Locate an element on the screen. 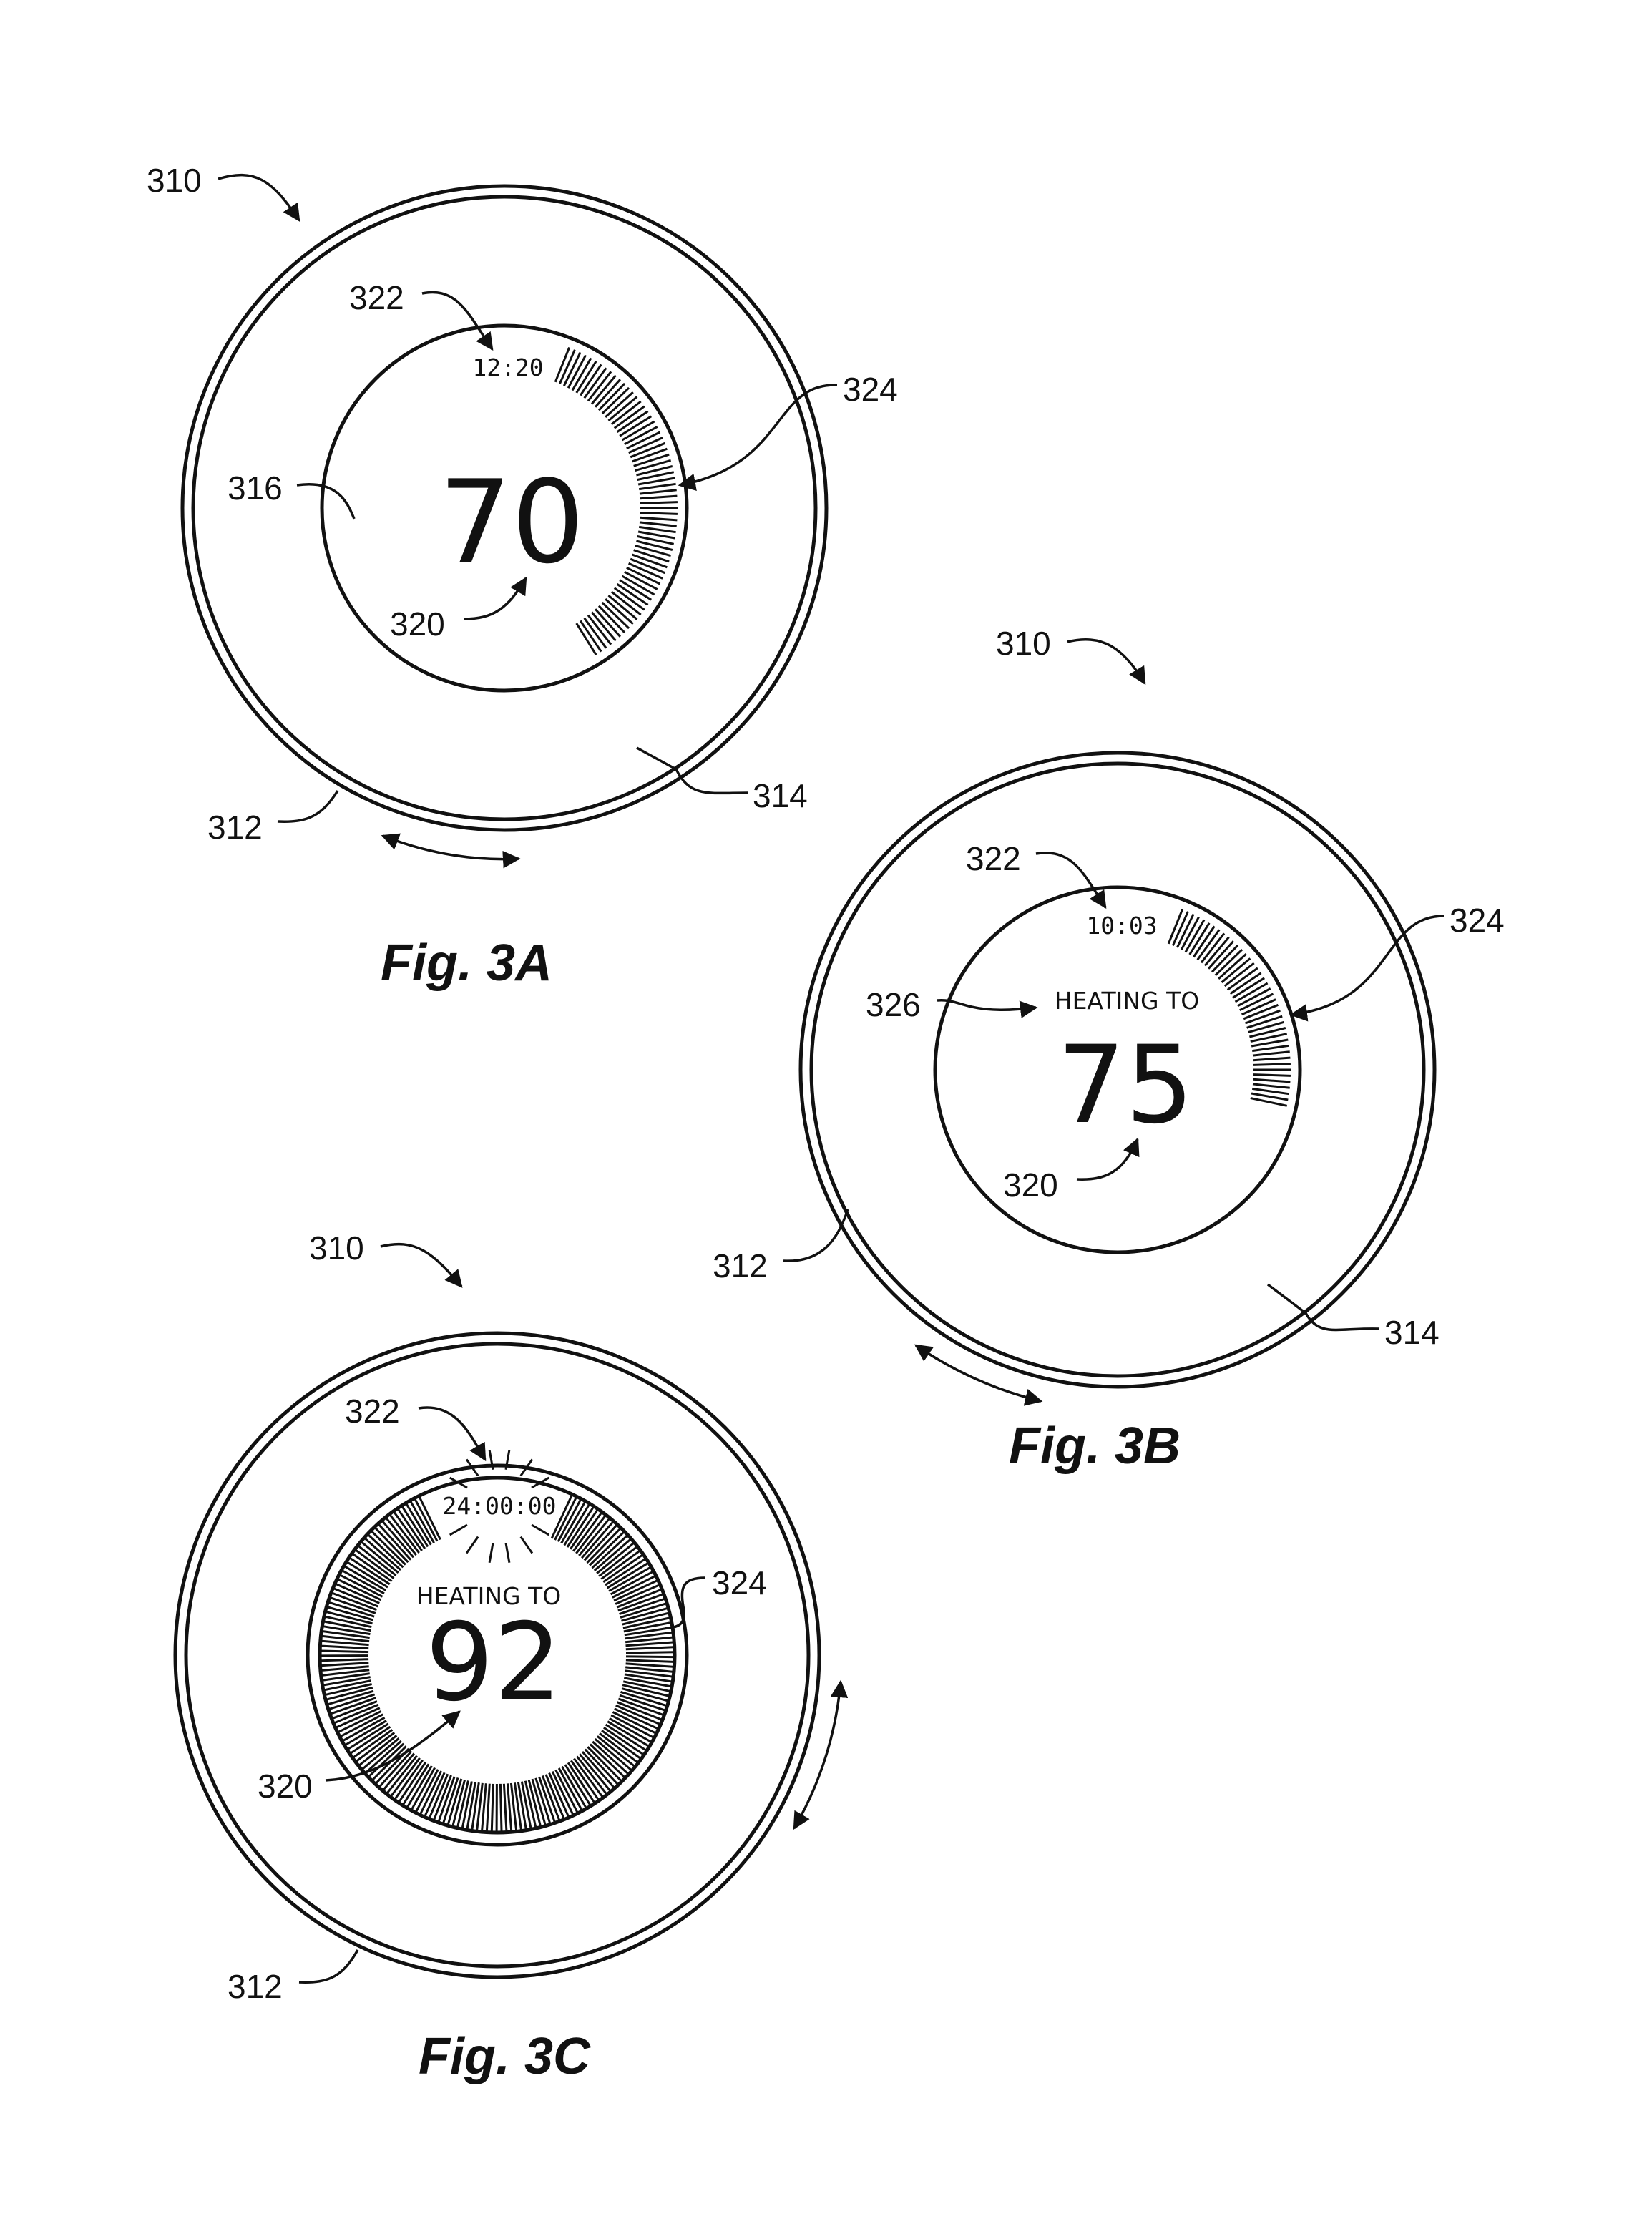 The image size is (1652, 2219). ref-322-3c: 322 is located at coordinates (372, 1411).